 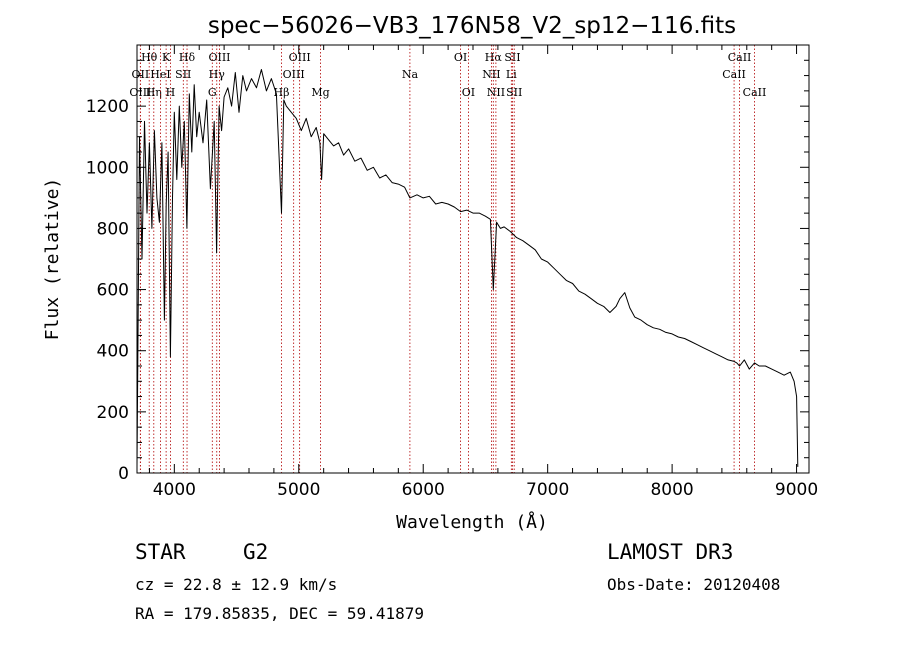 I want to click on y-tick-label: 800, so click(x=113, y=229).